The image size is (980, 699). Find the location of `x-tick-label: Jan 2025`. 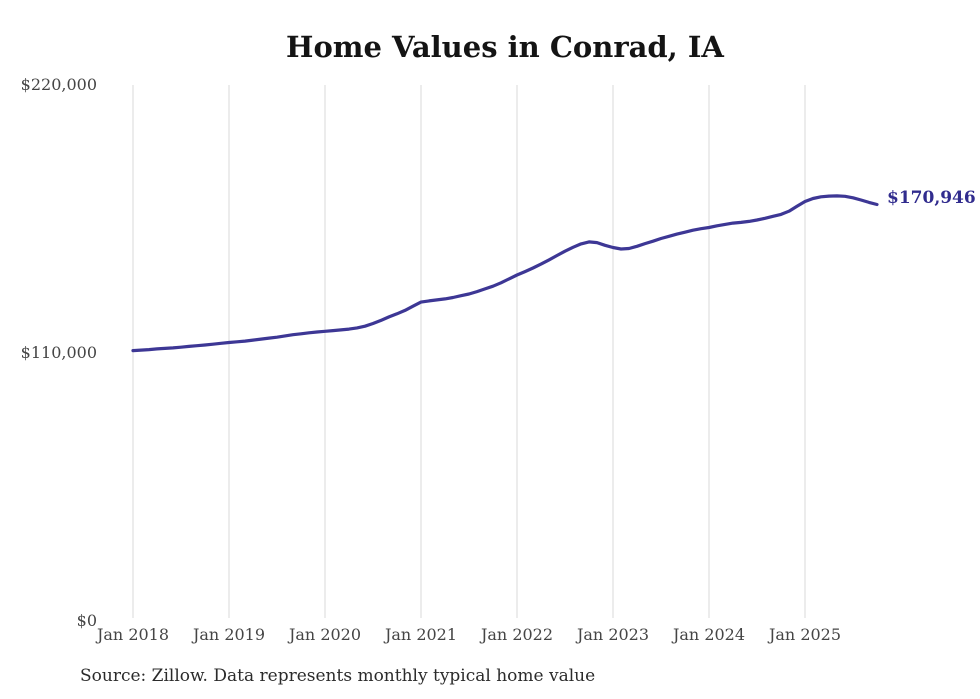

x-tick-label: Jan 2025 is located at coordinates (804, 634).